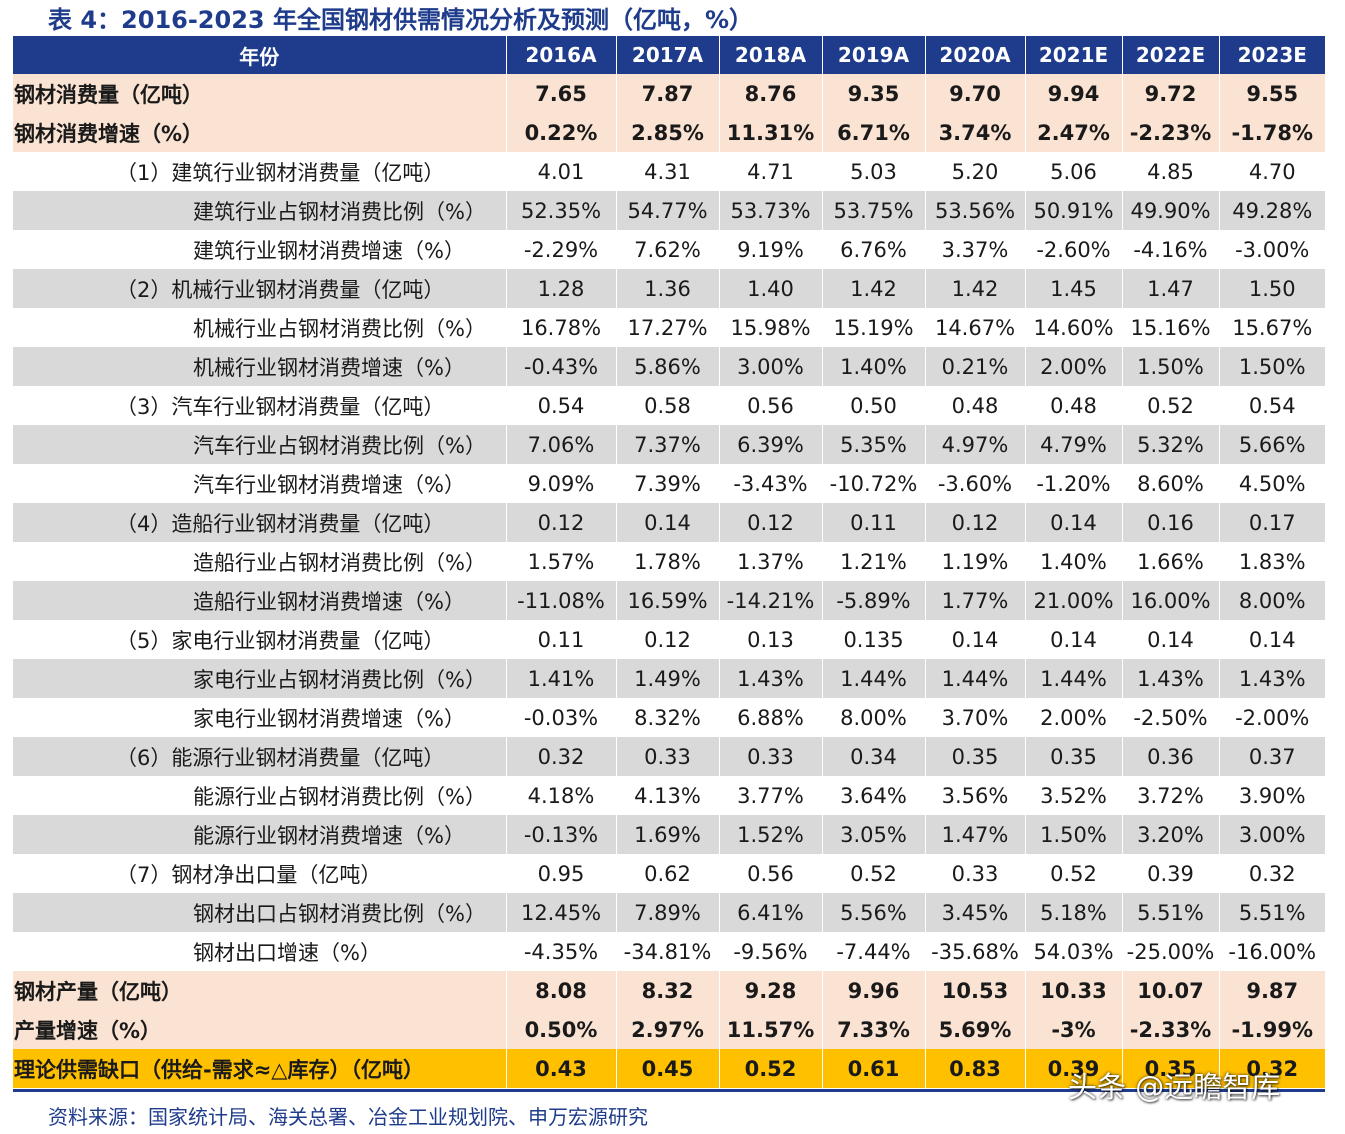 The image size is (1345, 1134). Describe the element at coordinates (260, 366) in the screenshot. I see `row-label: 机械行业钢材消费增速（%）` at that location.